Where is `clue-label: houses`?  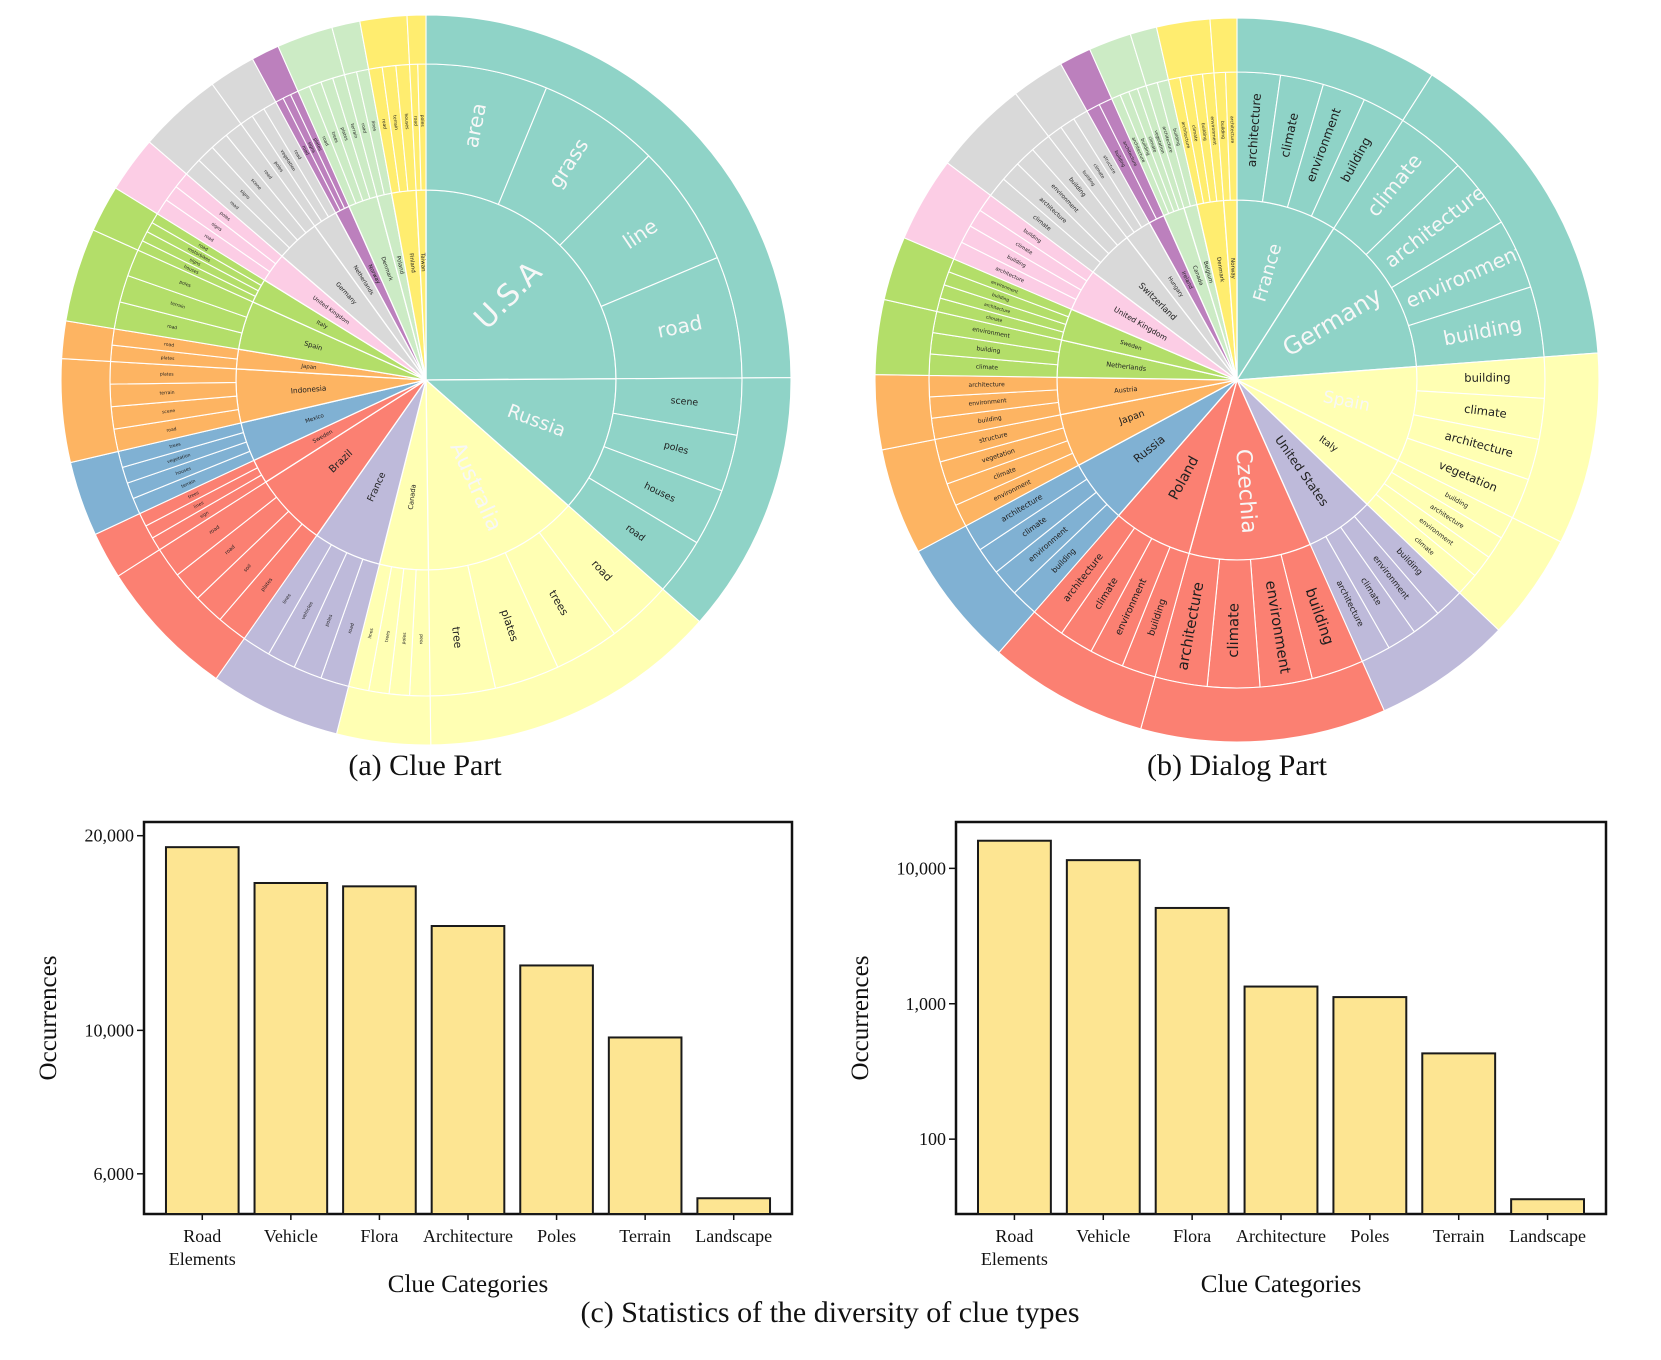
clue-label: houses is located at coordinates (184, 471).